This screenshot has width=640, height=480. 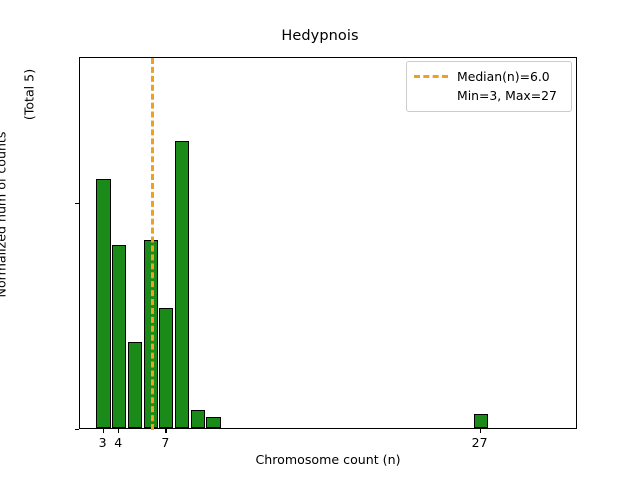 What do you see at coordinates (165, 442) in the screenshot?
I see `x-tick-label: 7` at bounding box center [165, 442].